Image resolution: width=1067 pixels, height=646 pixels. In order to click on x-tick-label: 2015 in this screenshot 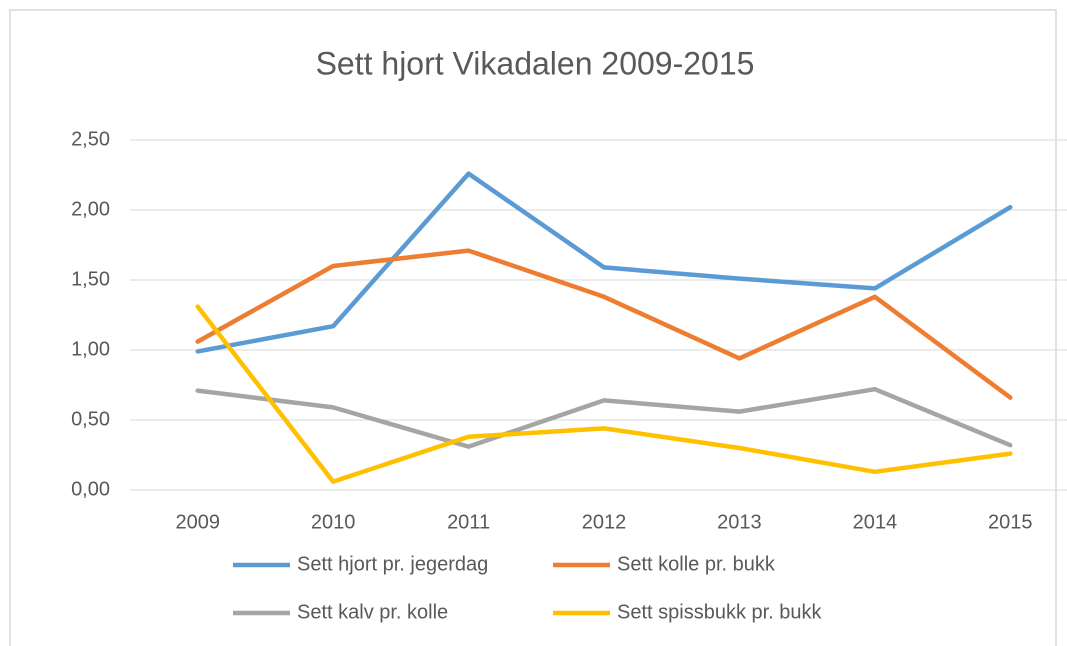, I will do `click(1010, 522)`.